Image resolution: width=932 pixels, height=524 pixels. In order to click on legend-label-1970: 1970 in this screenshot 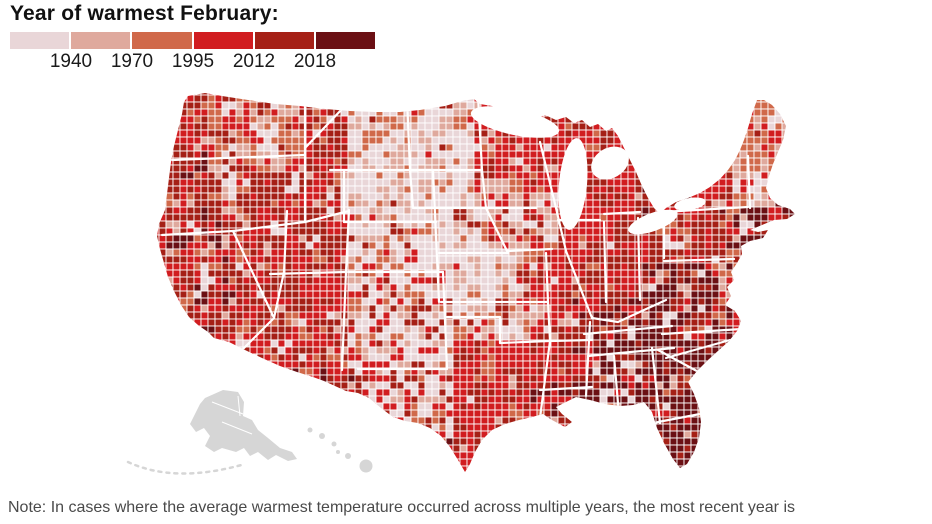, I will do `click(132, 61)`.